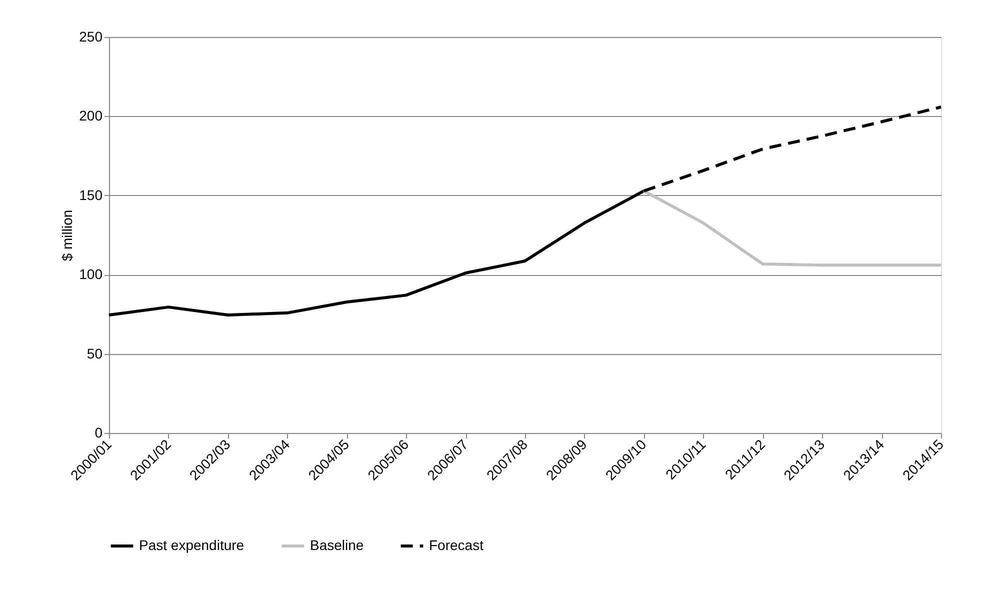 The height and width of the screenshot is (597, 1000). What do you see at coordinates (91, 116) in the screenshot?
I see `y-tick-label: 200` at bounding box center [91, 116].